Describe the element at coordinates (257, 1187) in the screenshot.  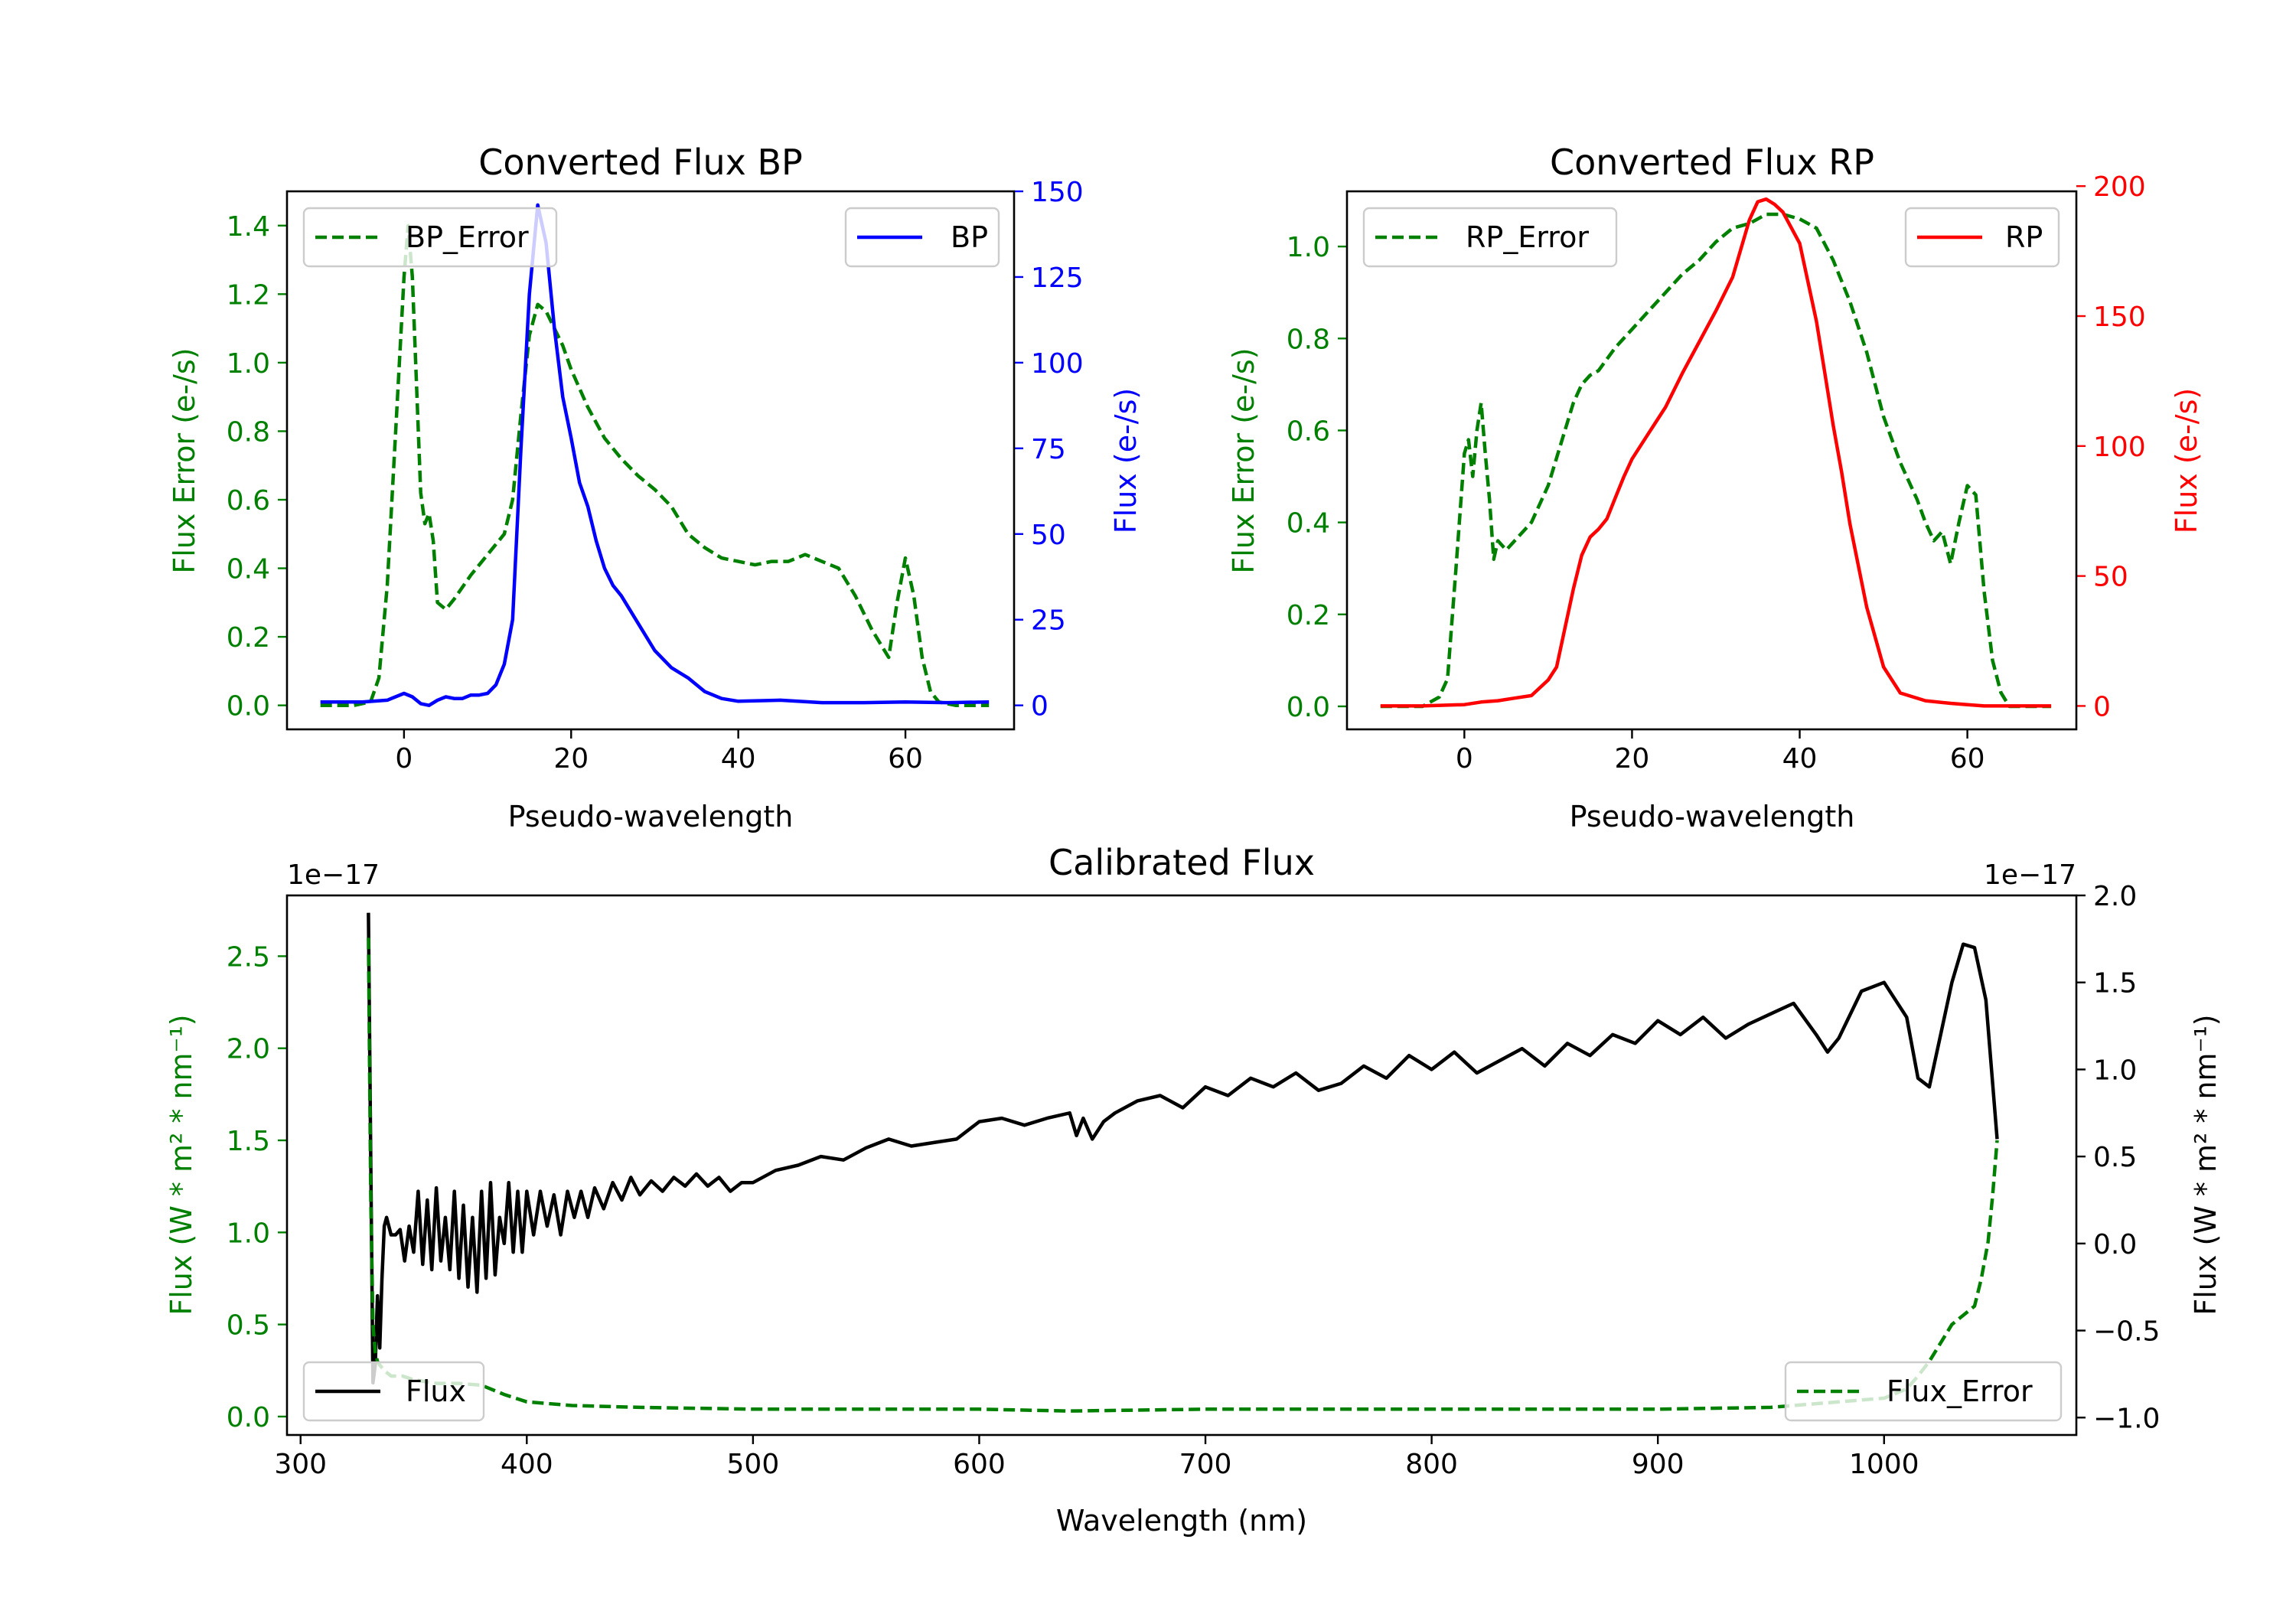
I see `calibrated-y-left-ticks: 0.0 0.5 1.0 1.5 2.0 2.5` at that location.